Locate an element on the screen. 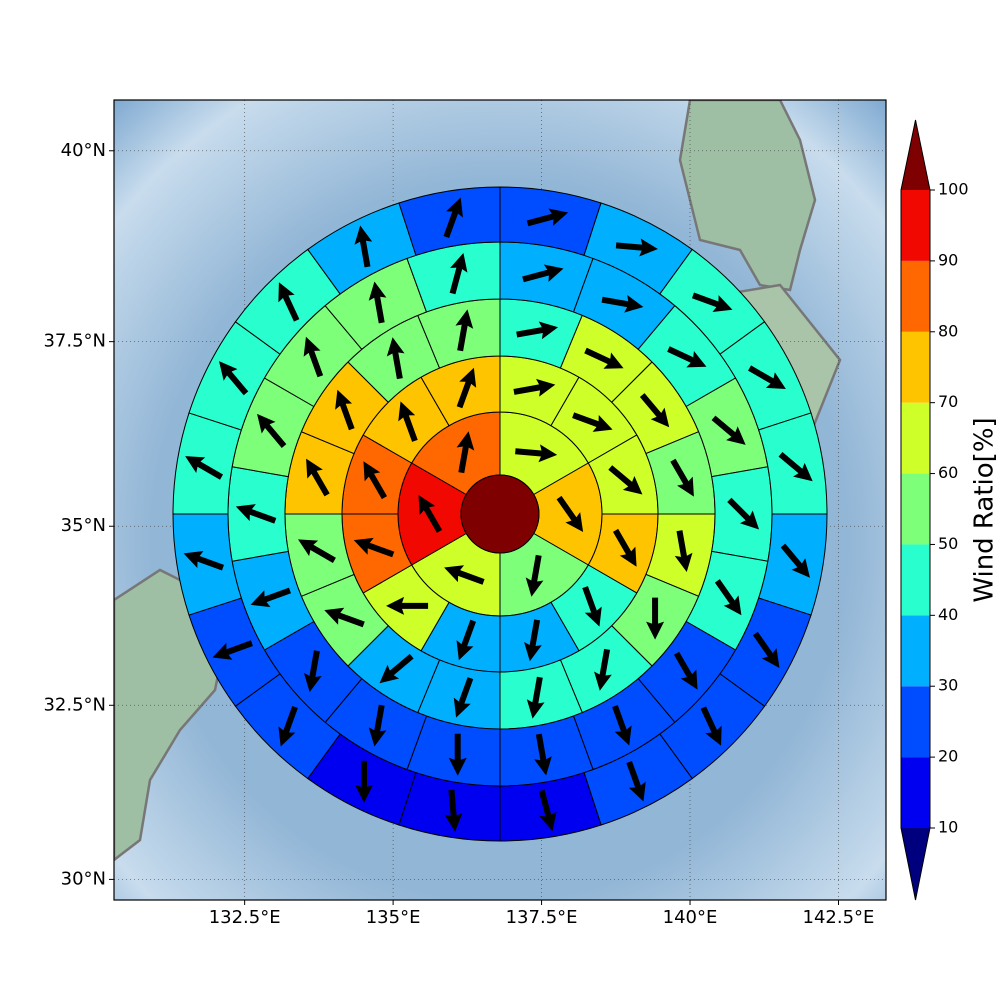  colorbar-tick-label: 70 is located at coordinates (948, 401).